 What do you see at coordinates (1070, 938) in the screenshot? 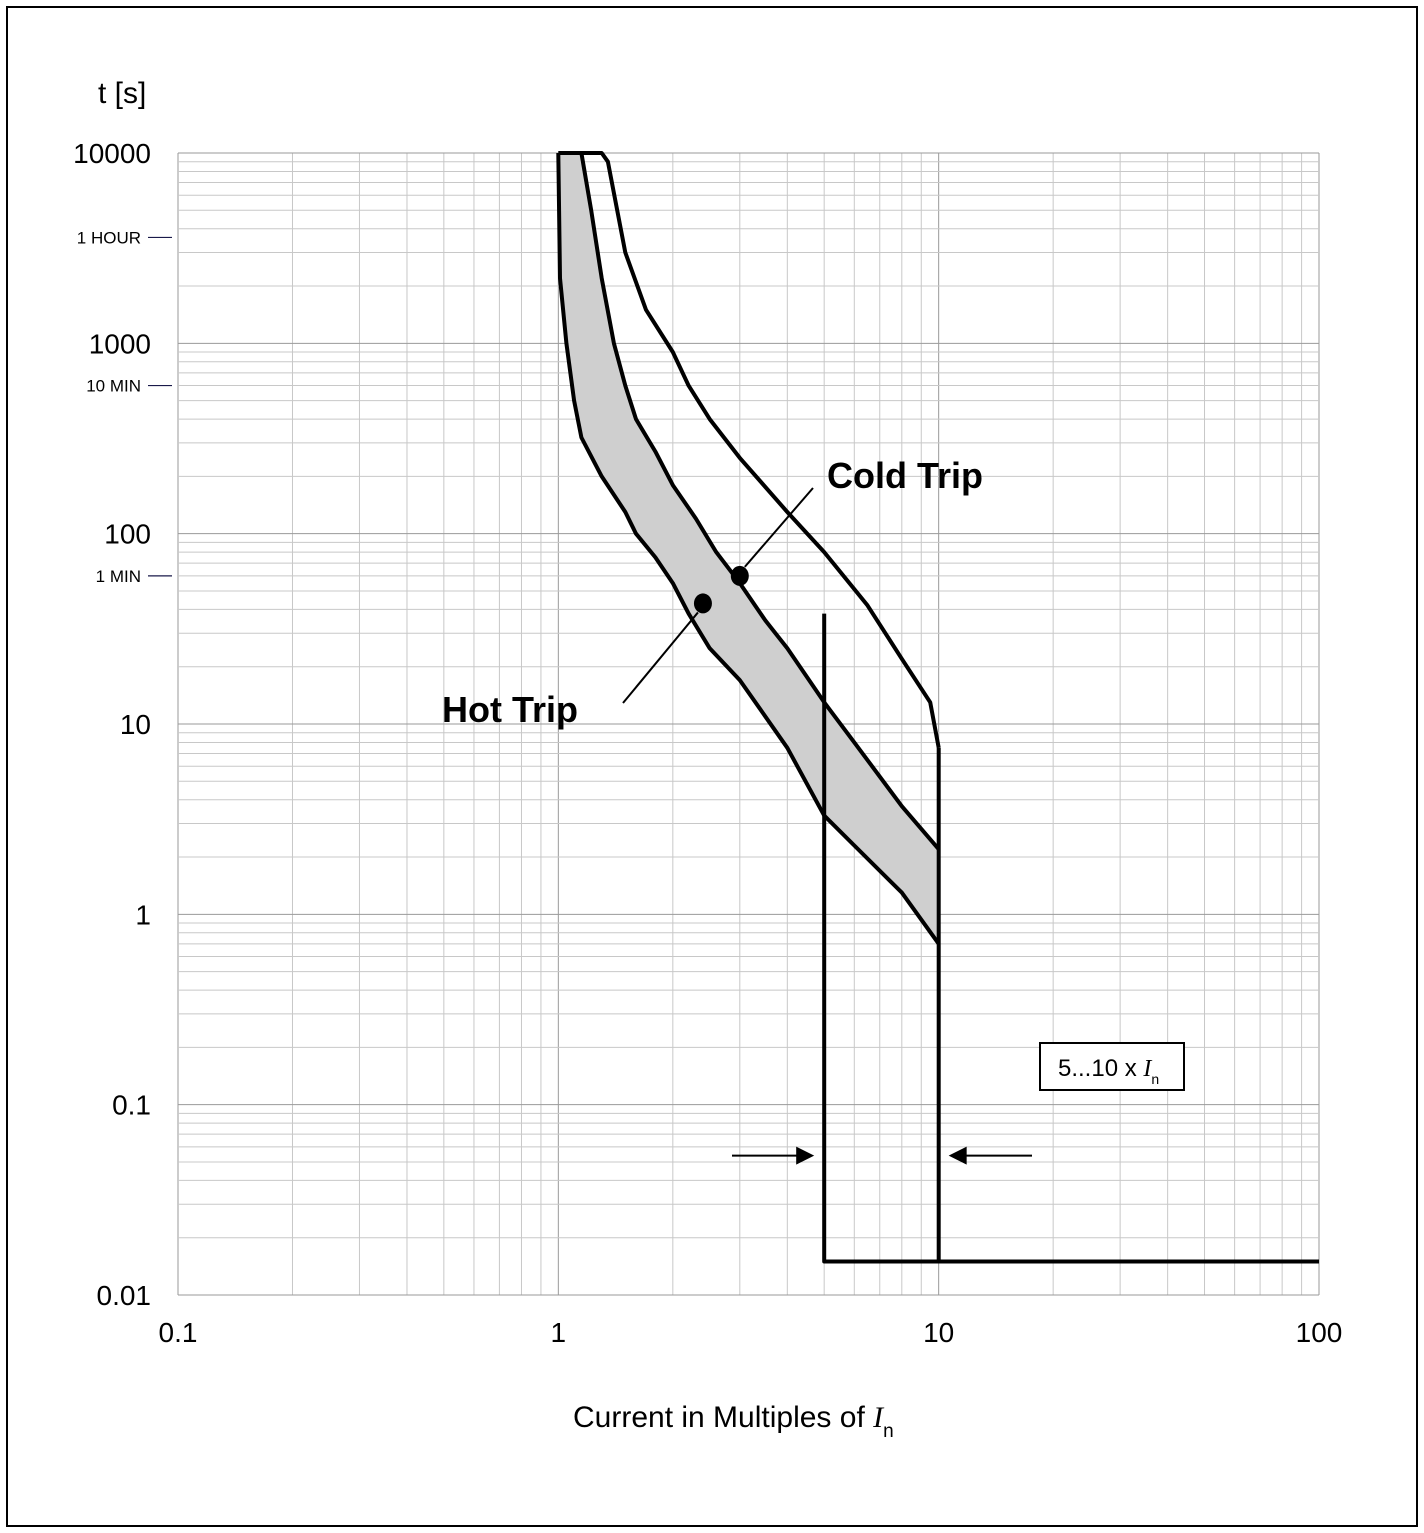
I see `curve-short-circuit` at bounding box center [1070, 938].